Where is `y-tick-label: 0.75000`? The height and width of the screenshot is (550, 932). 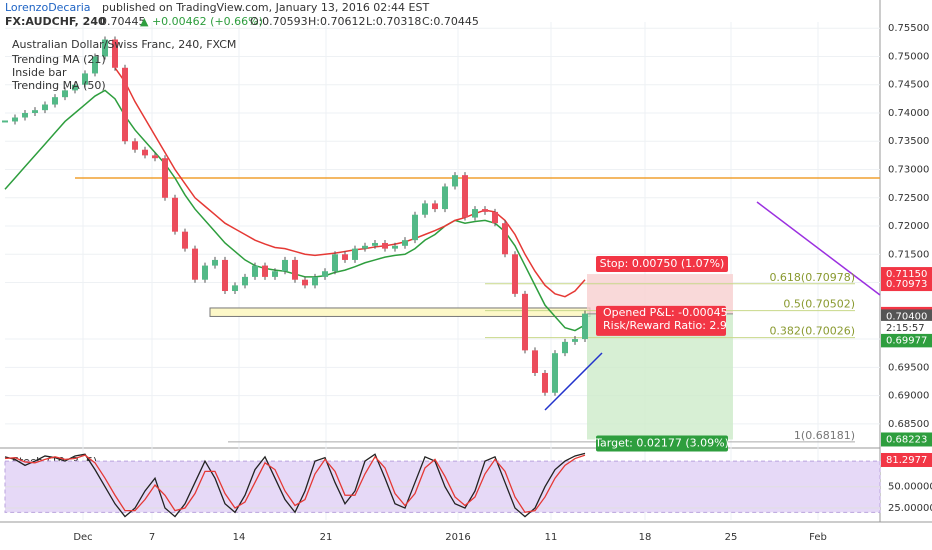
y-tick-label: 0.75000 is located at coordinates (908, 56).